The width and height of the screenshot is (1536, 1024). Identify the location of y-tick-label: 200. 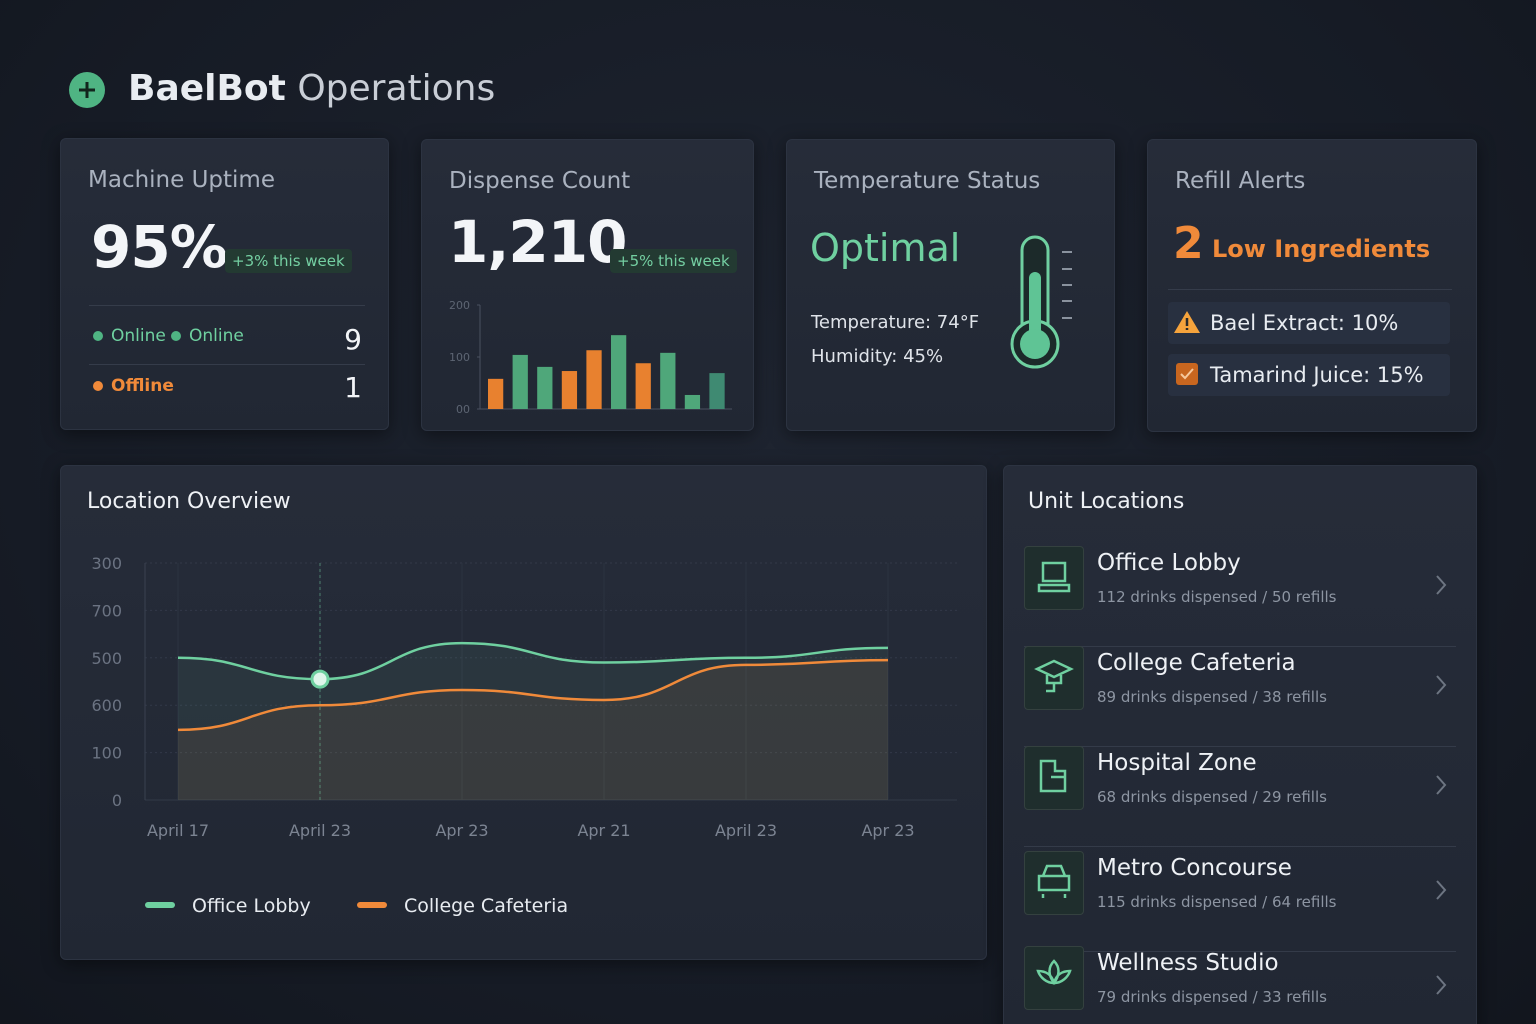
(459, 305).